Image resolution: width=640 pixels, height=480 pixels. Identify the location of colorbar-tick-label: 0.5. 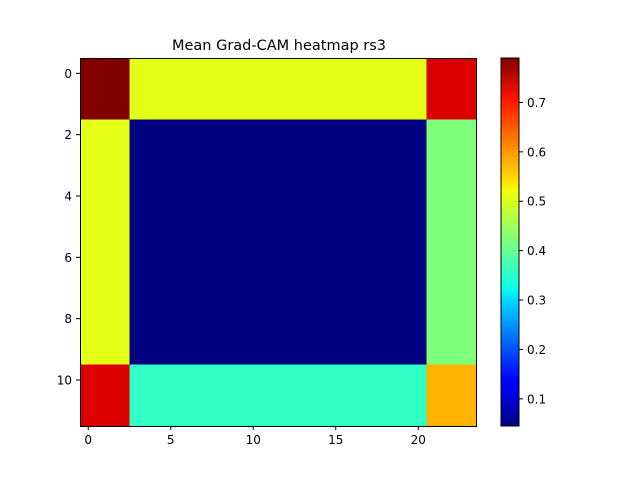
(536, 202).